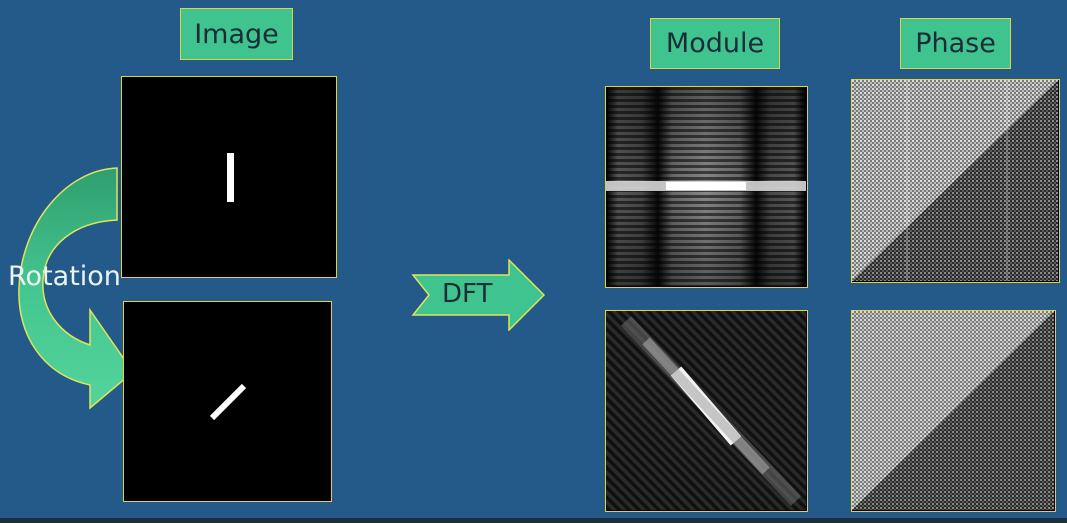  I want to click on dft-arrow-icon, so click(478, 295).